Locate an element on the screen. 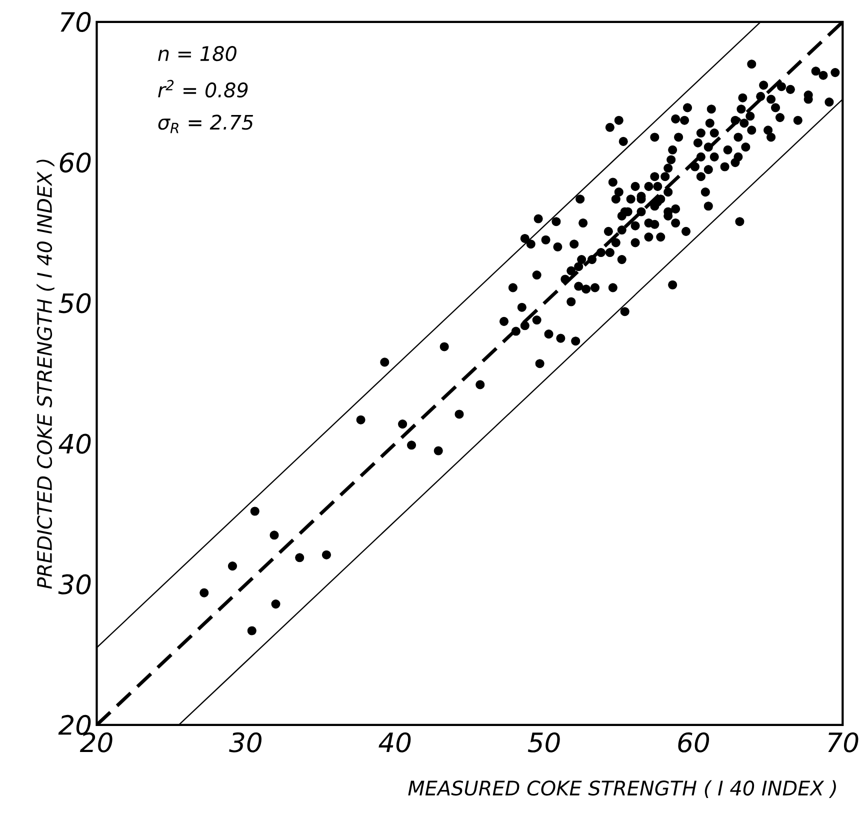  y-axis-title: PREDICTED COKE STRENGTH ( I 40 INDEX ) is located at coordinates (45, 374).